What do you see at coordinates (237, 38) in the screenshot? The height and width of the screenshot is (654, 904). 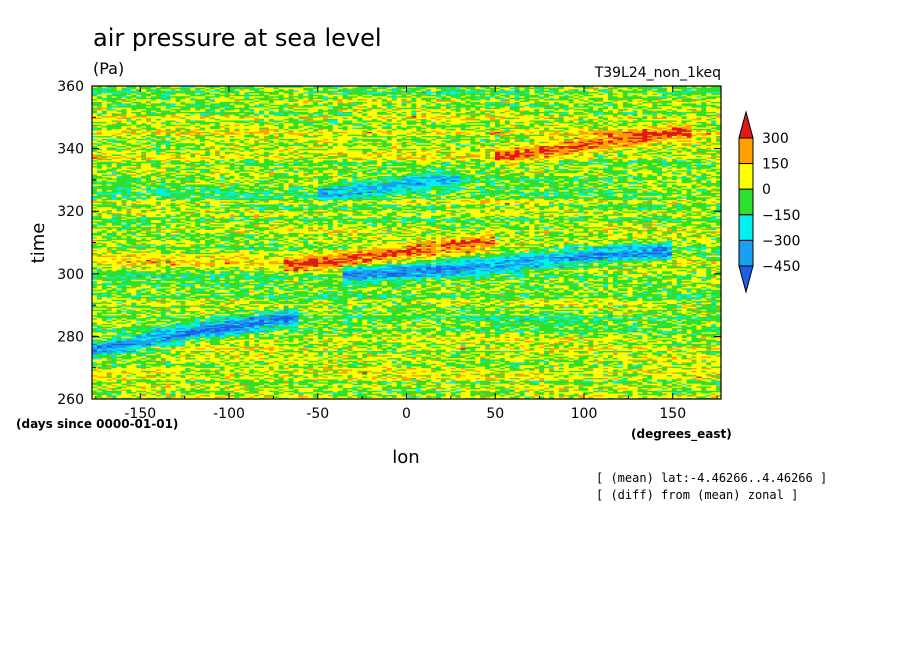 I see `chart-title: air pressure at sea level` at bounding box center [237, 38].